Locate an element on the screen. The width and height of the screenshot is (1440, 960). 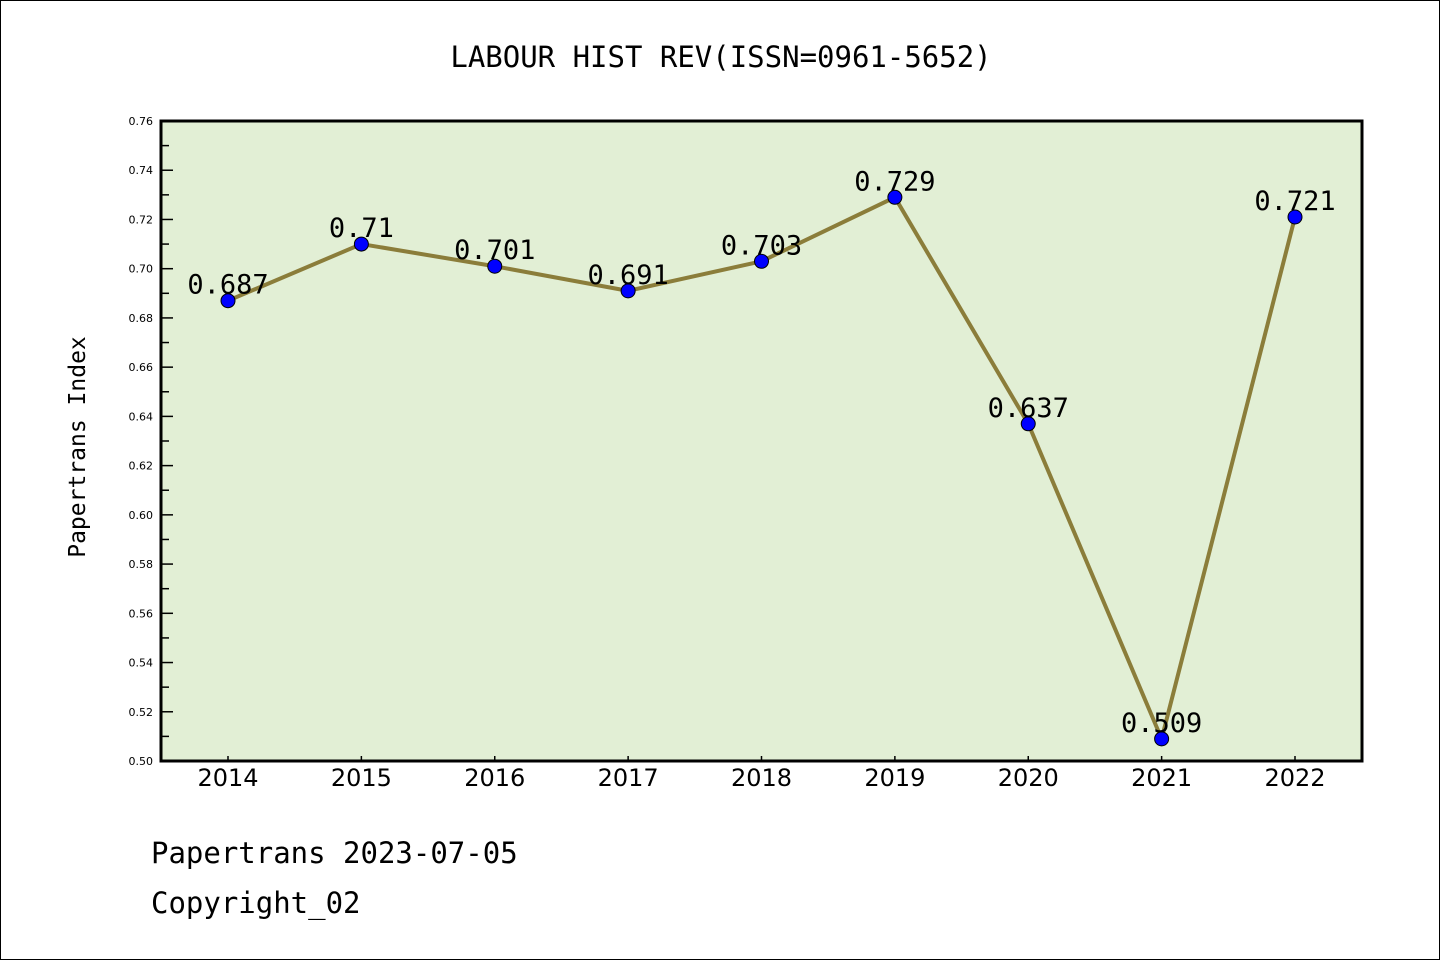
data-label: 0.701 is located at coordinates (494, 250).